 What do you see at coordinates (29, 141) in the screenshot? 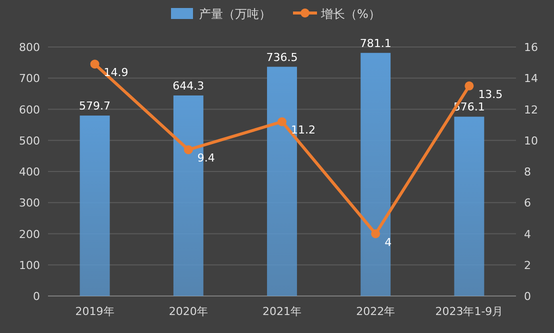
I see `y-tick-label: 500` at bounding box center [29, 141].